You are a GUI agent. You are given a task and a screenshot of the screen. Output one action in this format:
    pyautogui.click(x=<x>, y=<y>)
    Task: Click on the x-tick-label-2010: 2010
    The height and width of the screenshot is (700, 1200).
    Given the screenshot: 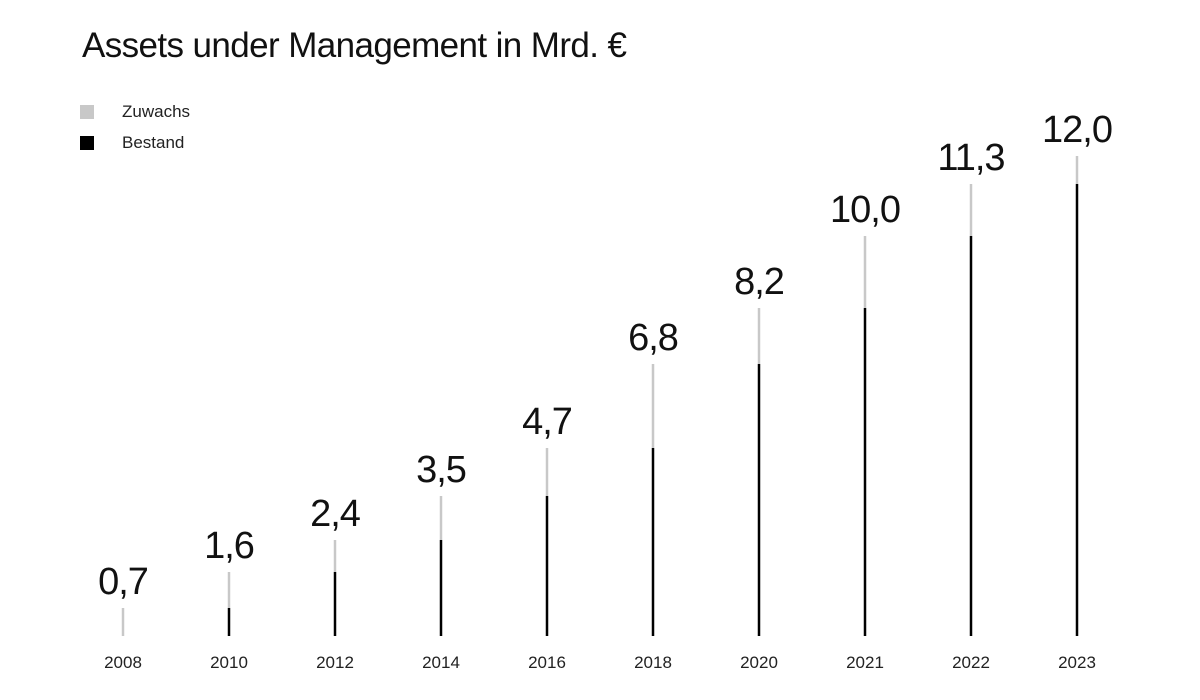 What is the action you would take?
    pyautogui.click(x=229, y=662)
    